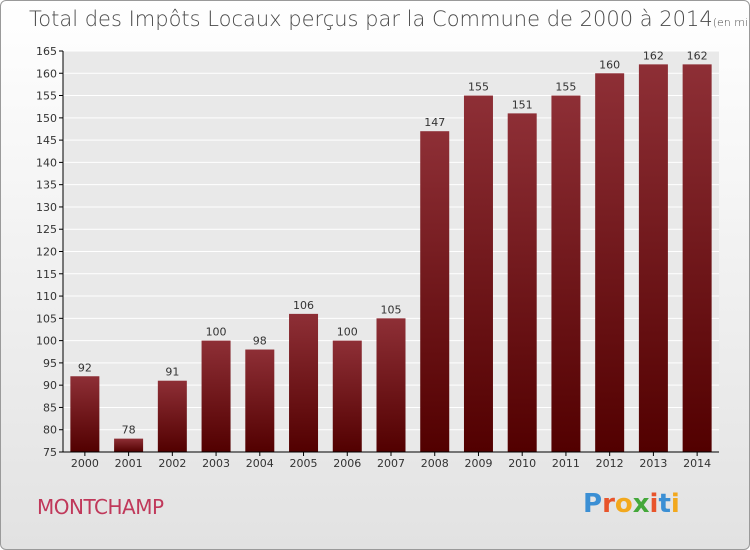  What do you see at coordinates (391, 463) in the screenshot?
I see `x-tick-label: 2007` at bounding box center [391, 463].